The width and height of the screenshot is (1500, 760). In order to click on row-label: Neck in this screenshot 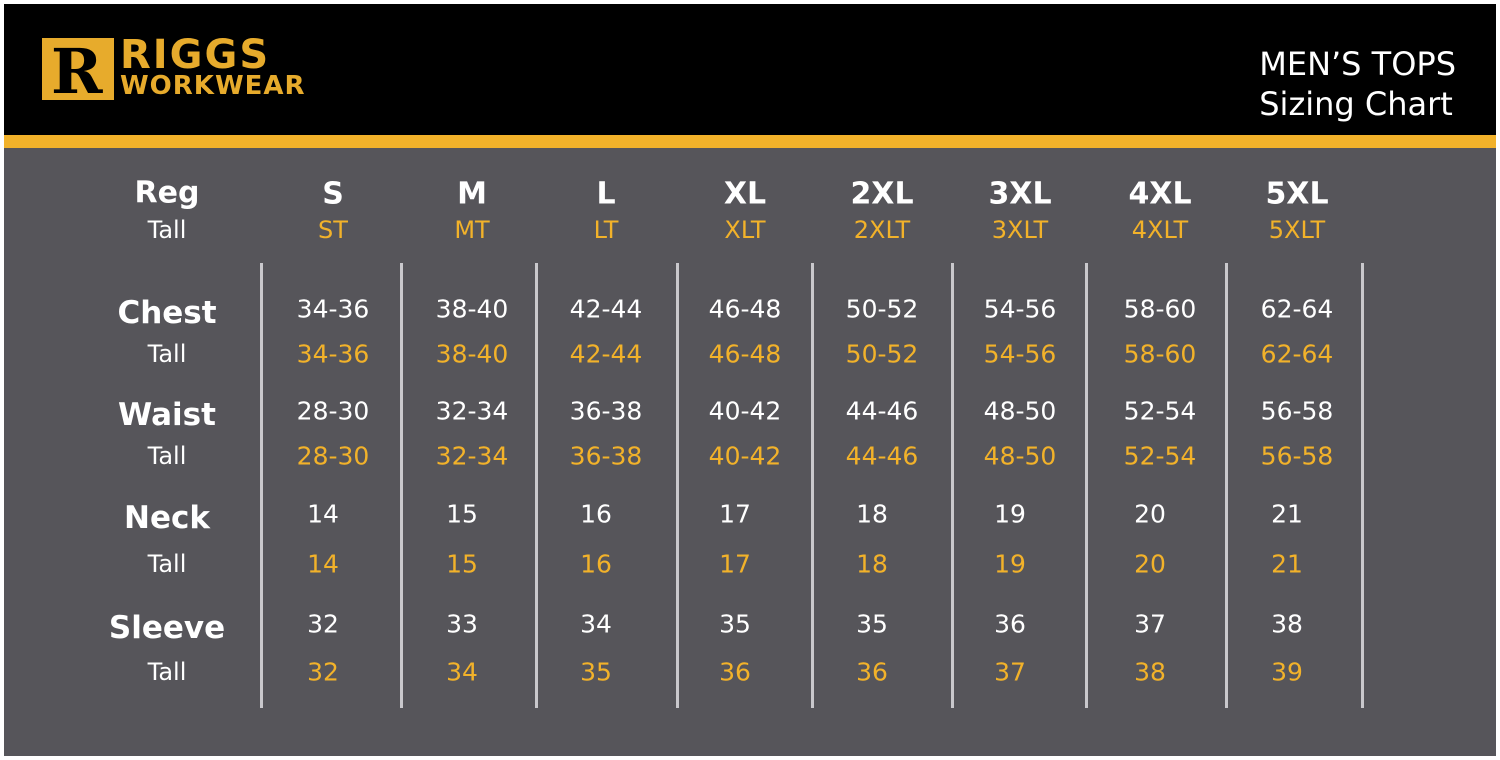, I will do `click(167, 518)`.